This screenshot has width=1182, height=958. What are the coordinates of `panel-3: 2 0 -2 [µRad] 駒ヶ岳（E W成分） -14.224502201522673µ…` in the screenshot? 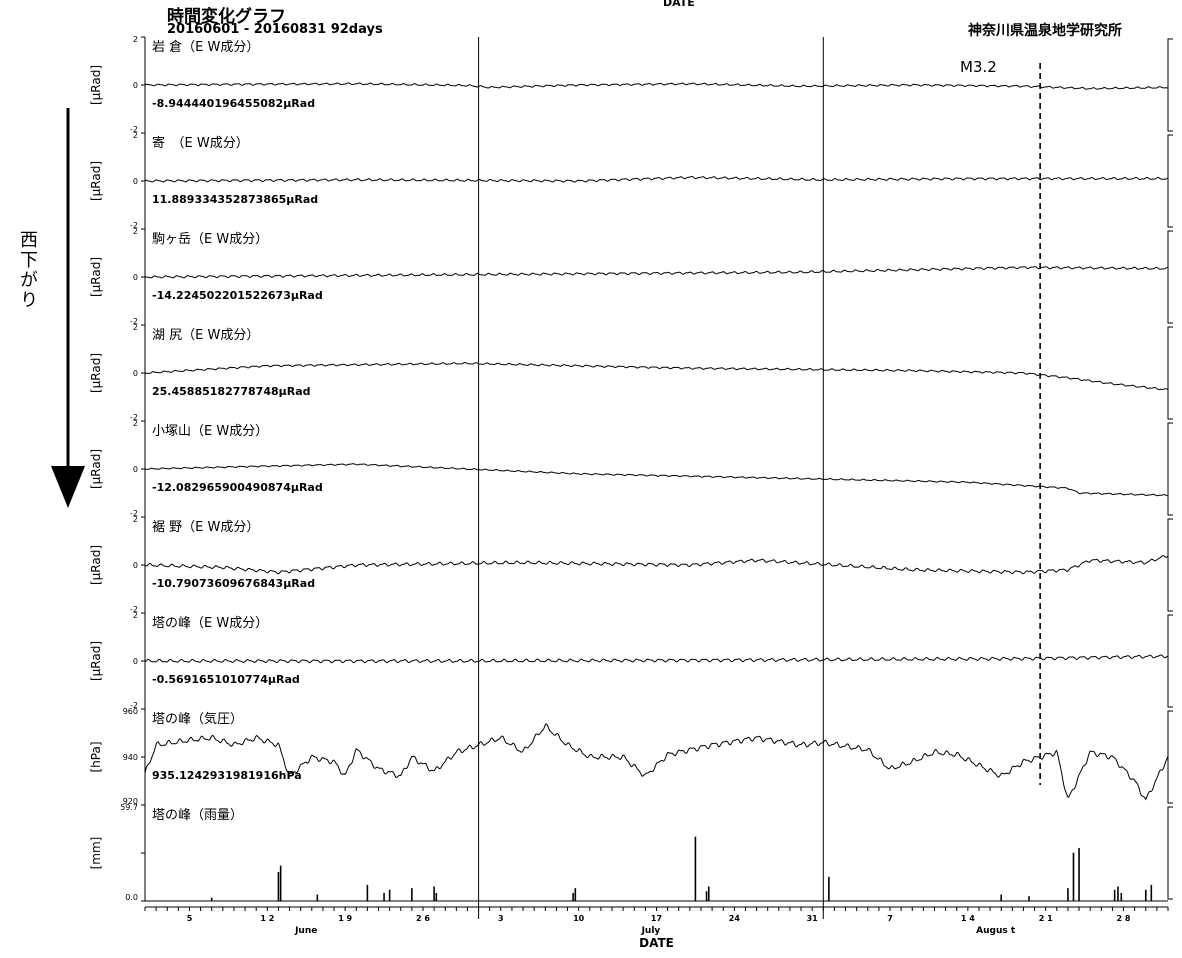 It's located at (631, 276).